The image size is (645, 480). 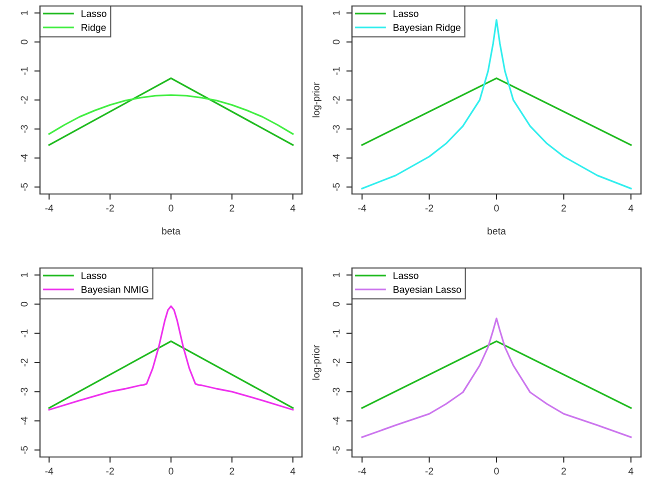 What do you see at coordinates (94, 28) in the screenshot?
I see `legend-label: Ridge` at bounding box center [94, 28].